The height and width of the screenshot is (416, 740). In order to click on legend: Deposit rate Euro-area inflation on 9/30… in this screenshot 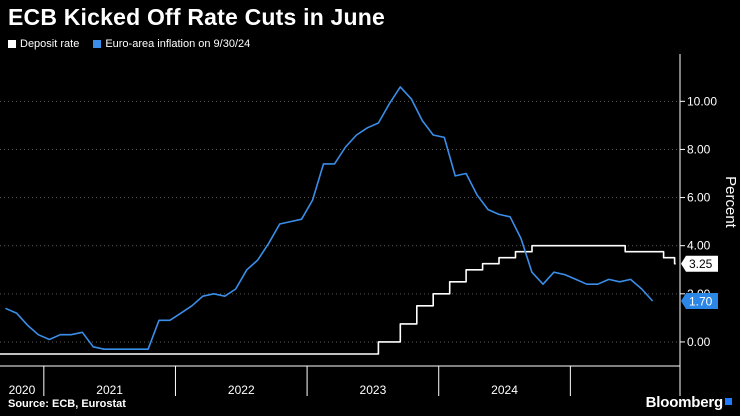, I will do `click(129, 44)`.